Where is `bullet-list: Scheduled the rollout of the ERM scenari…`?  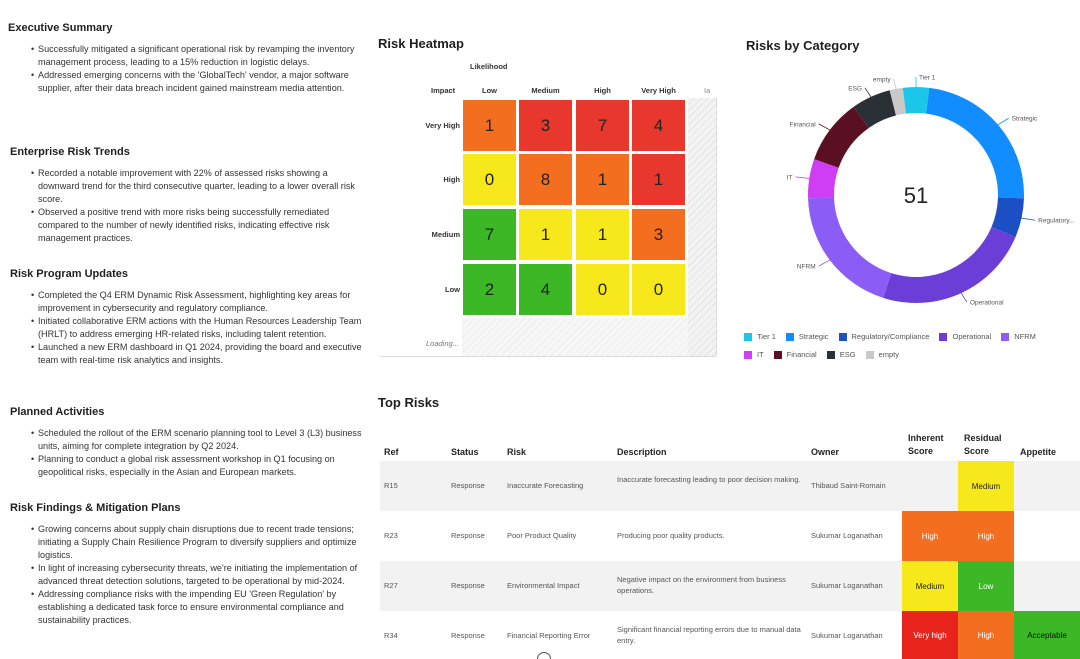
bullet-list: Scheduled the rollout of the ERM scenari… is located at coordinates (188, 453).